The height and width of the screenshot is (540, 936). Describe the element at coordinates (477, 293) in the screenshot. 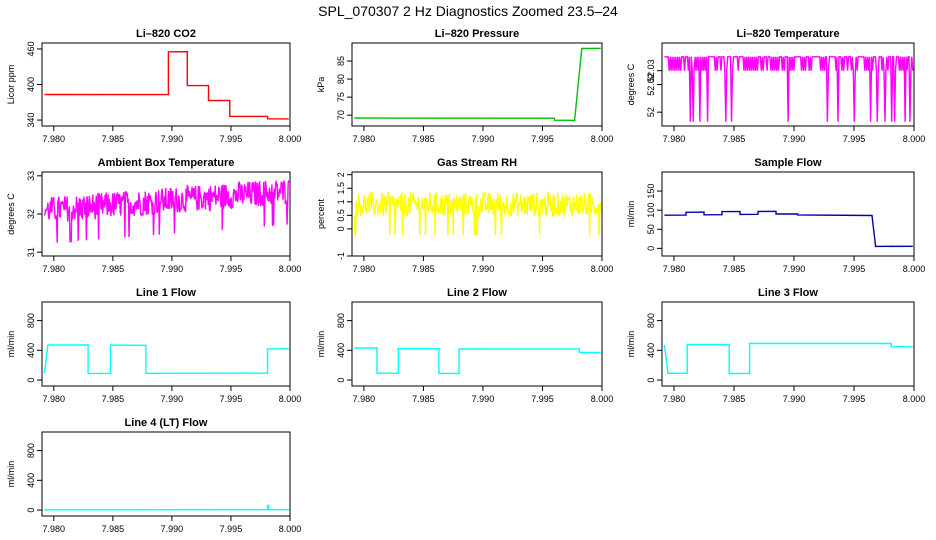

I see `chart-title: Line 2 Flow` at that location.